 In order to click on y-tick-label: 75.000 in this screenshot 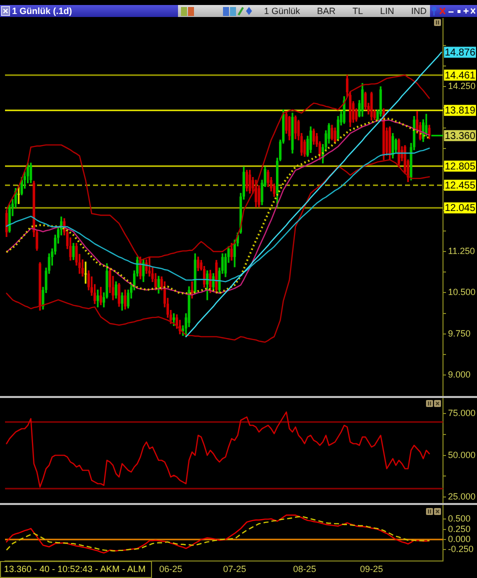, I will do `click(462, 413)`.